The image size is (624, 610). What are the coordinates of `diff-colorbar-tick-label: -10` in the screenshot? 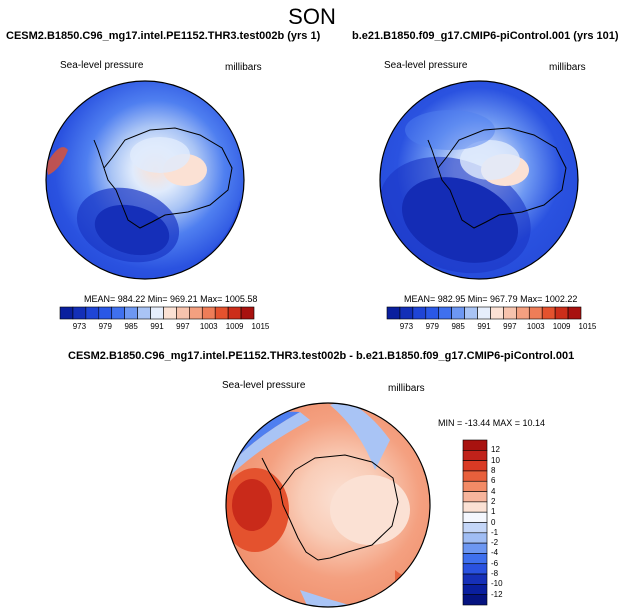 It's located at (497, 584).